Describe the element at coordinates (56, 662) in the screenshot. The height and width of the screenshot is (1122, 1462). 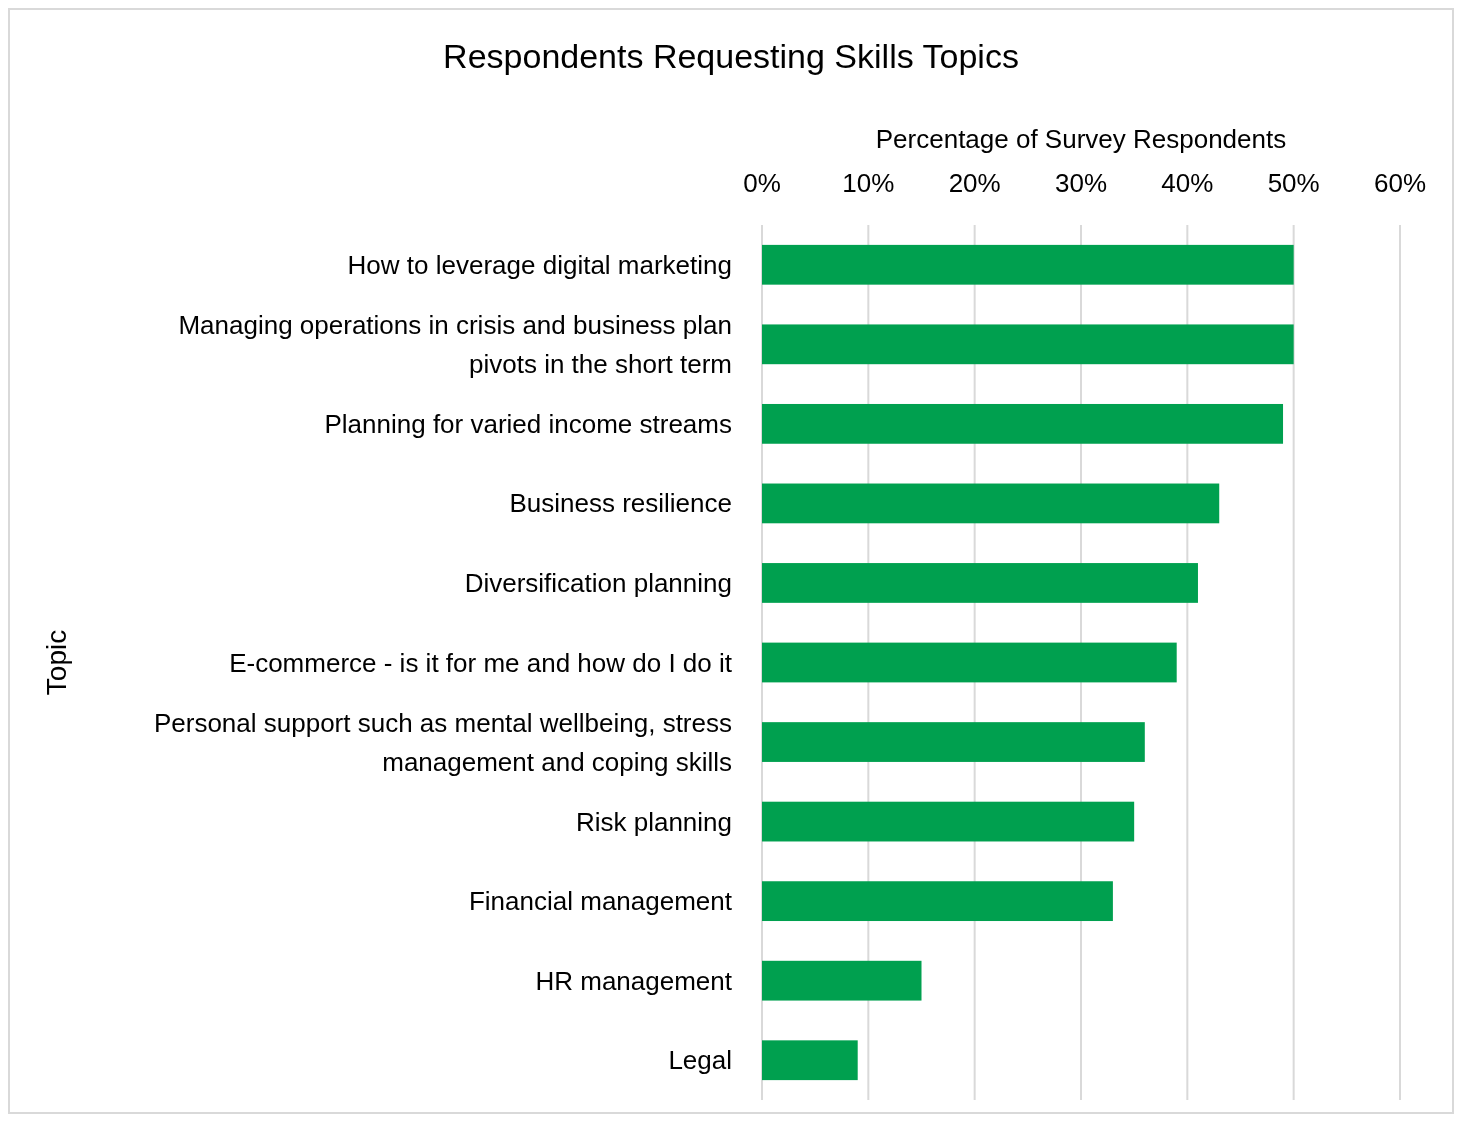
I see `y-axis-title: Topic` at that location.